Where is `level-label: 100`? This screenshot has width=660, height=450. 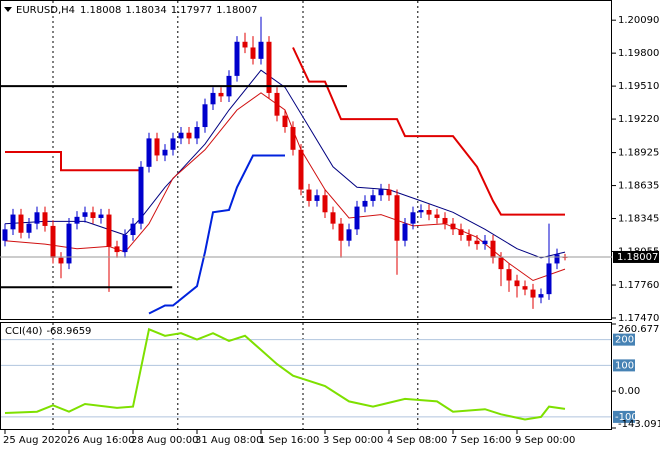 level-label: 100 is located at coordinates (624, 365).